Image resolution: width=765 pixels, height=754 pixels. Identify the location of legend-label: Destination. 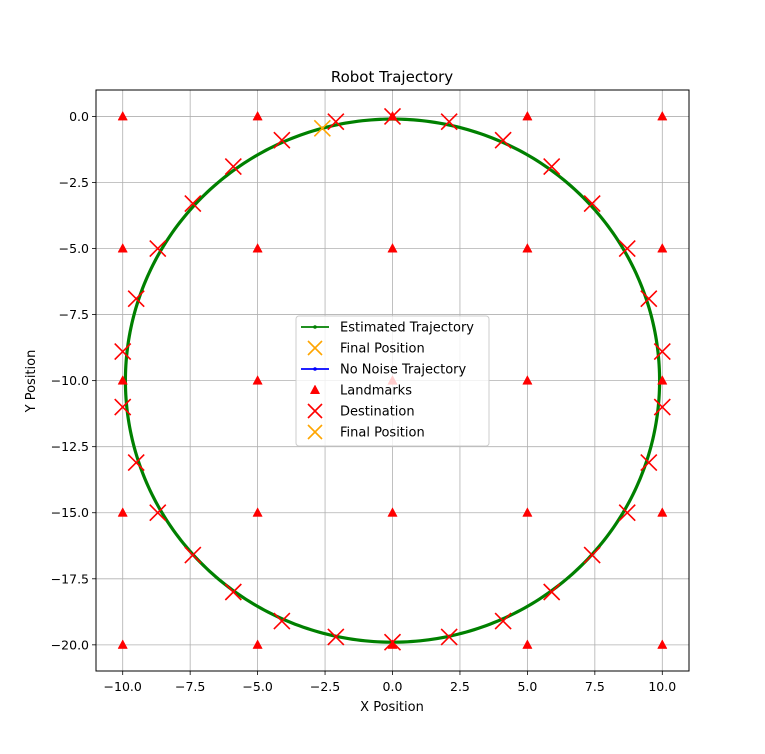
(377, 412).